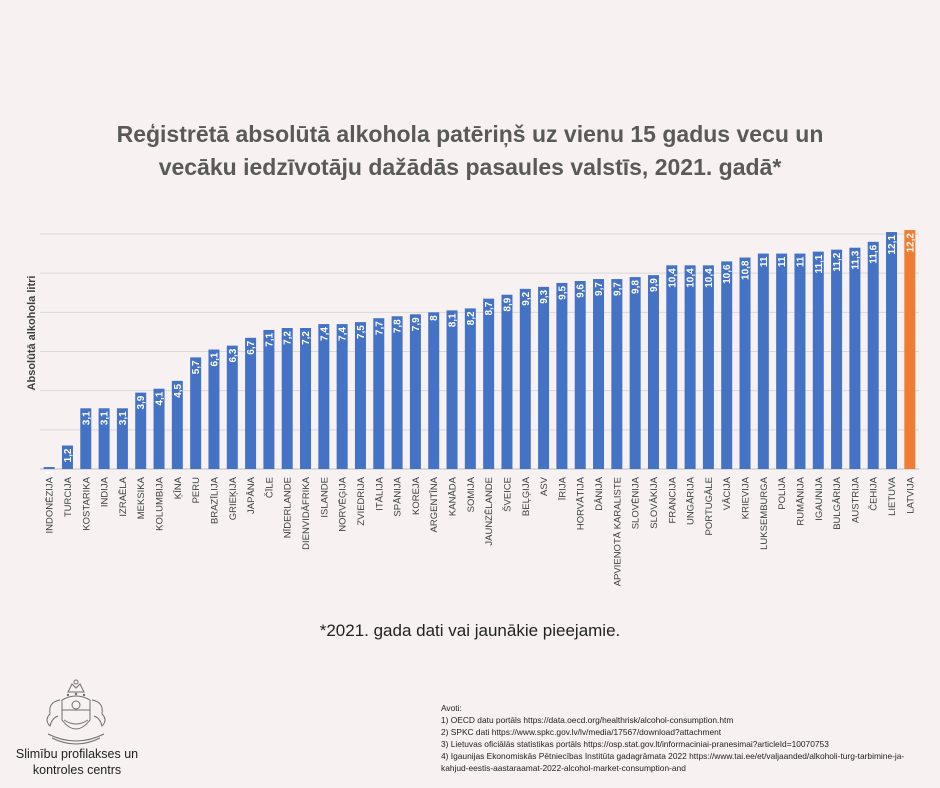 The width and height of the screenshot is (940, 788). I want to click on bar-value-label: 8,9, so click(507, 304).